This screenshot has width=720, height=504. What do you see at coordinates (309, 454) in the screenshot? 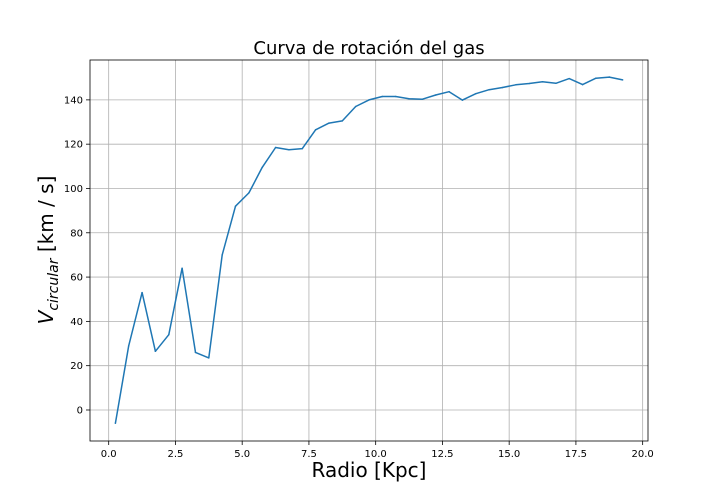
I see `x-tick-label: 7.5` at bounding box center [309, 454].